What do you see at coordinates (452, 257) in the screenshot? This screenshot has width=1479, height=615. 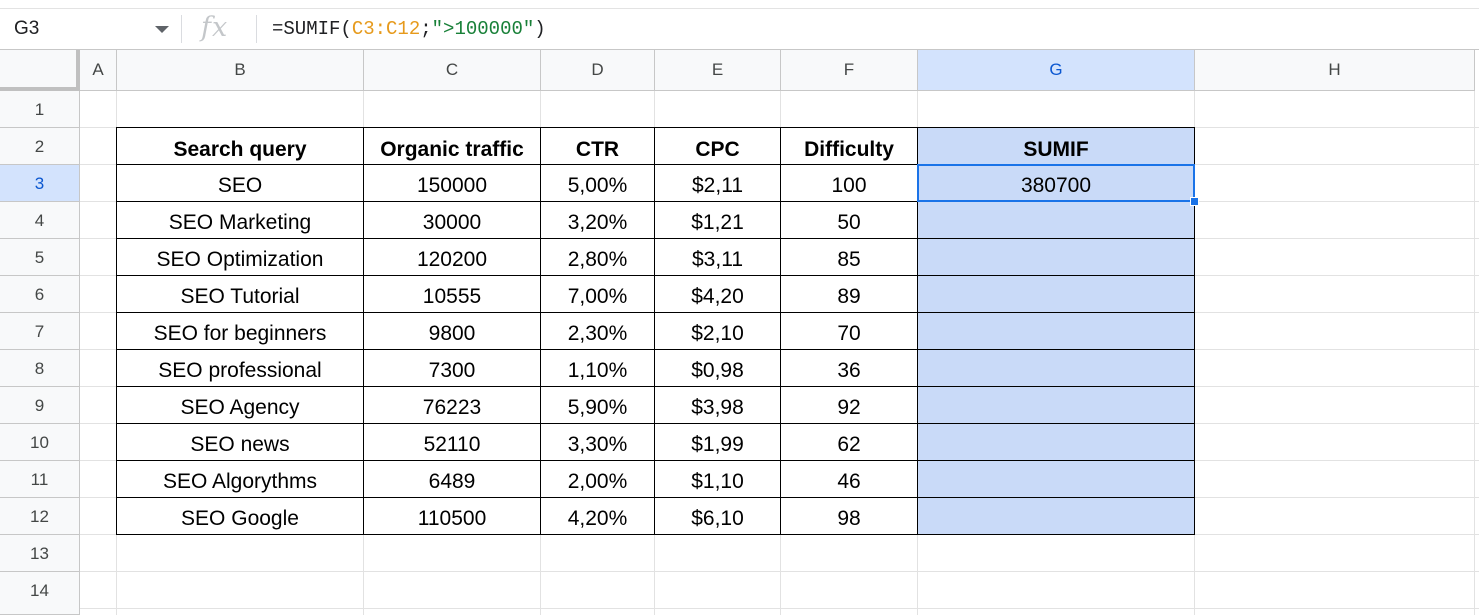 I see `table-cell-organic-traffic: 120200` at bounding box center [452, 257].